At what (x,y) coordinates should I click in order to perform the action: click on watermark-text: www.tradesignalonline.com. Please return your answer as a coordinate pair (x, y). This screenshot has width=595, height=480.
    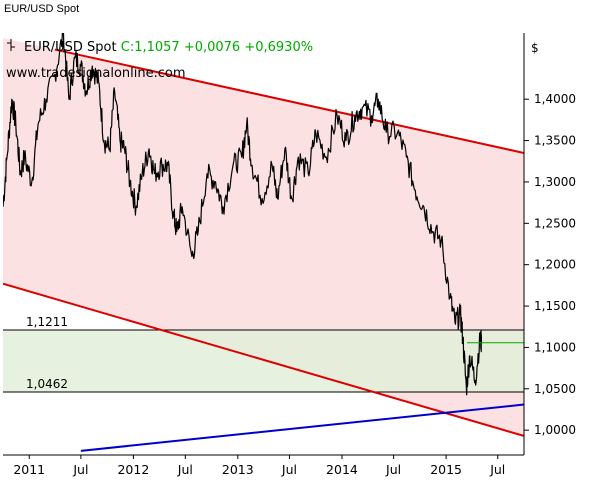
    Looking at the image, I should click on (96, 73).